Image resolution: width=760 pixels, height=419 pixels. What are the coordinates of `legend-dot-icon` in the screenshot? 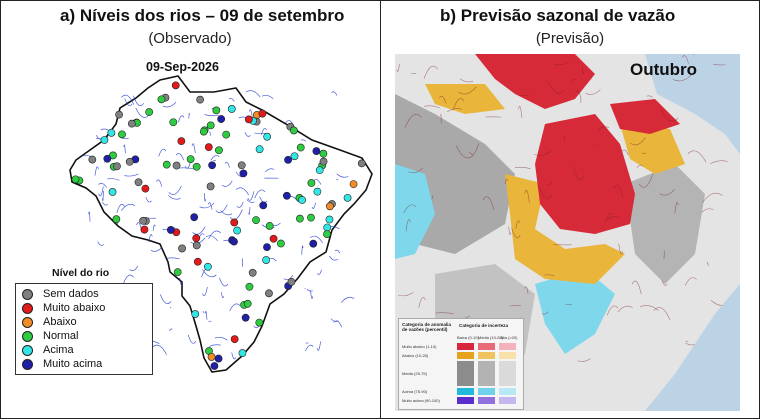 It's located at (27, 308).